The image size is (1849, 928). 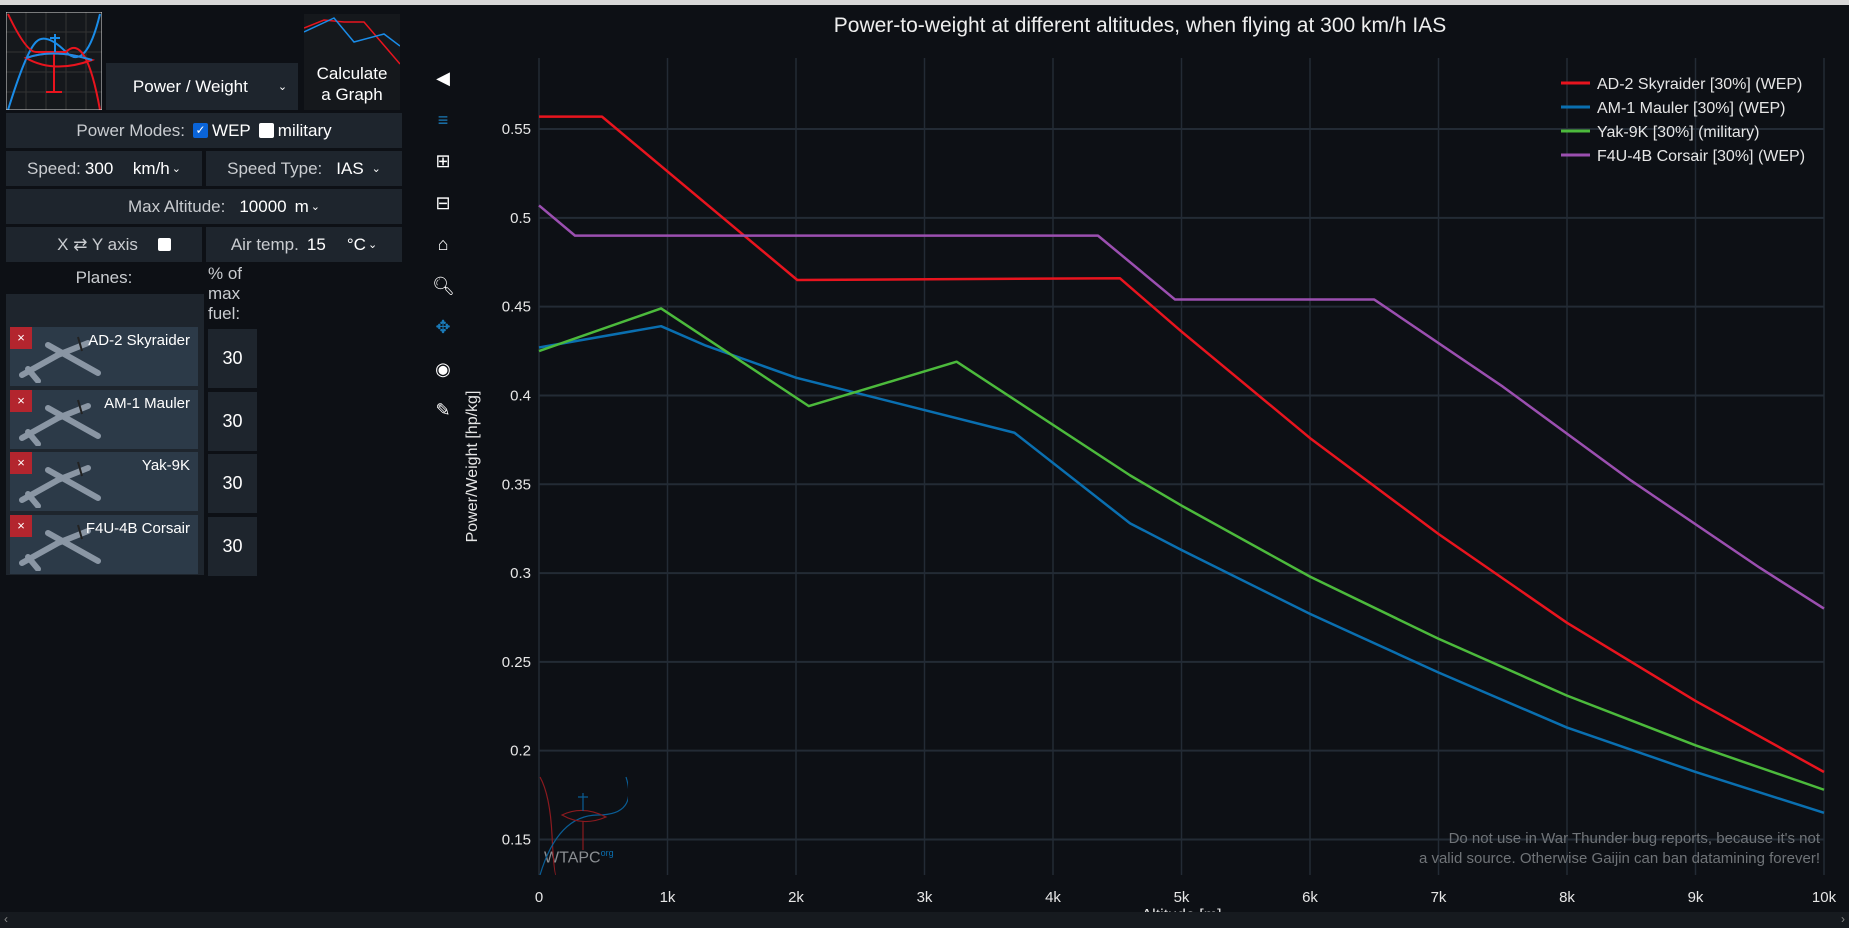 I want to click on y-tick-label: 0.25, so click(x=516, y=662).